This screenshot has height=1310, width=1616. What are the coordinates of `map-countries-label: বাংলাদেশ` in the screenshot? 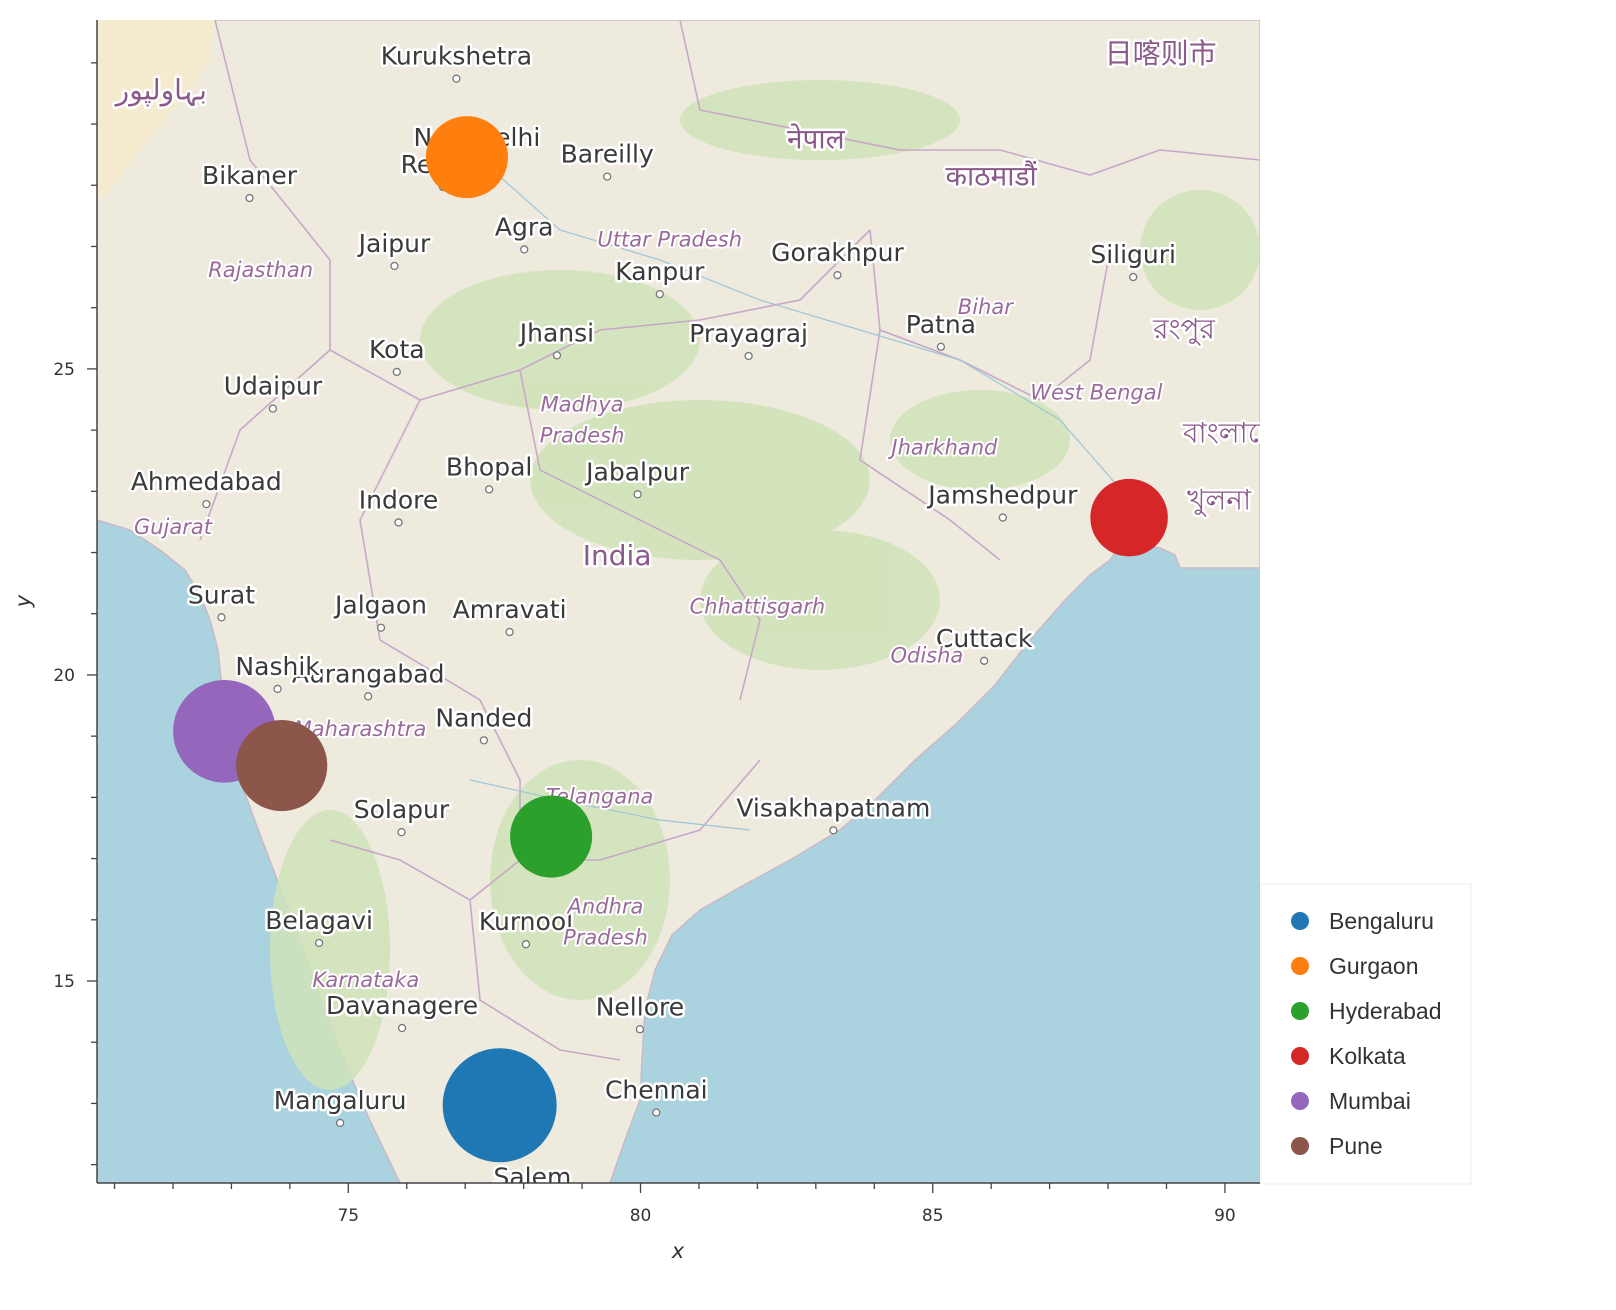 It's located at (1236, 432).